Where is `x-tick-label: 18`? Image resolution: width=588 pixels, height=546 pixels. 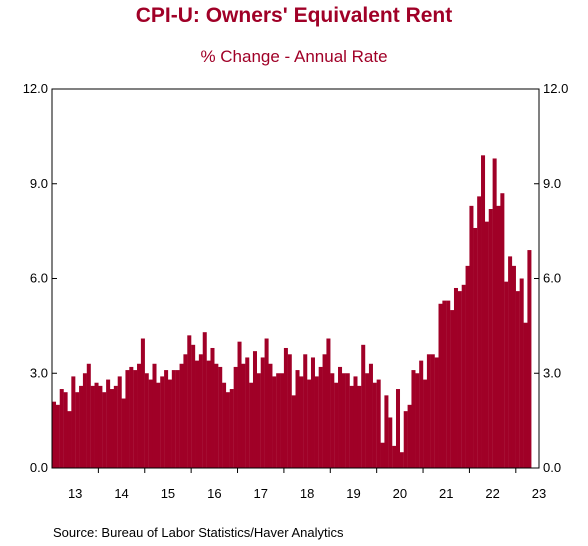 x-tick-label: 18 is located at coordinates (307, 493).